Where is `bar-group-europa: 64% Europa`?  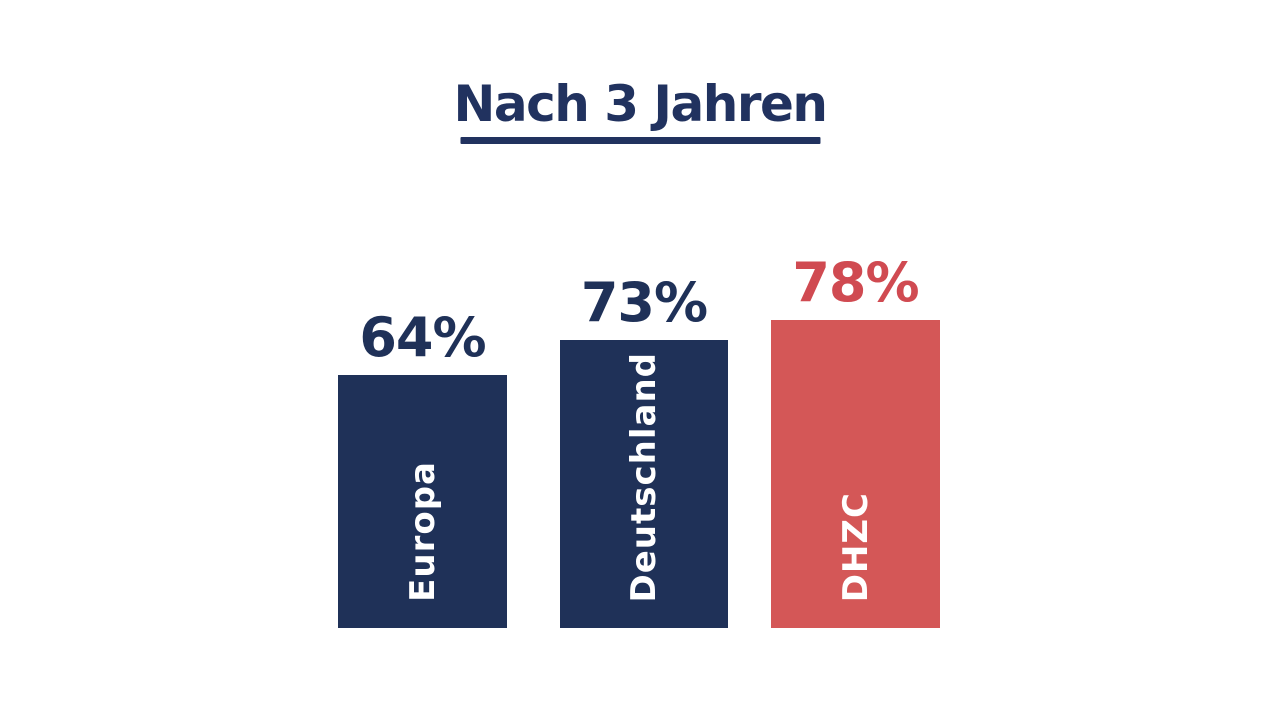
bar-group-europa: 64% Europa is located at coordinates (422, 469).